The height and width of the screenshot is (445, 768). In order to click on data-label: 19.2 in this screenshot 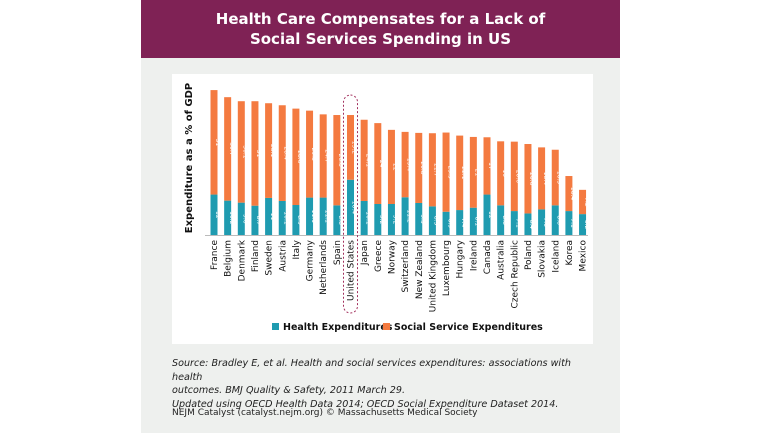, I will do `click(354, 148)`.